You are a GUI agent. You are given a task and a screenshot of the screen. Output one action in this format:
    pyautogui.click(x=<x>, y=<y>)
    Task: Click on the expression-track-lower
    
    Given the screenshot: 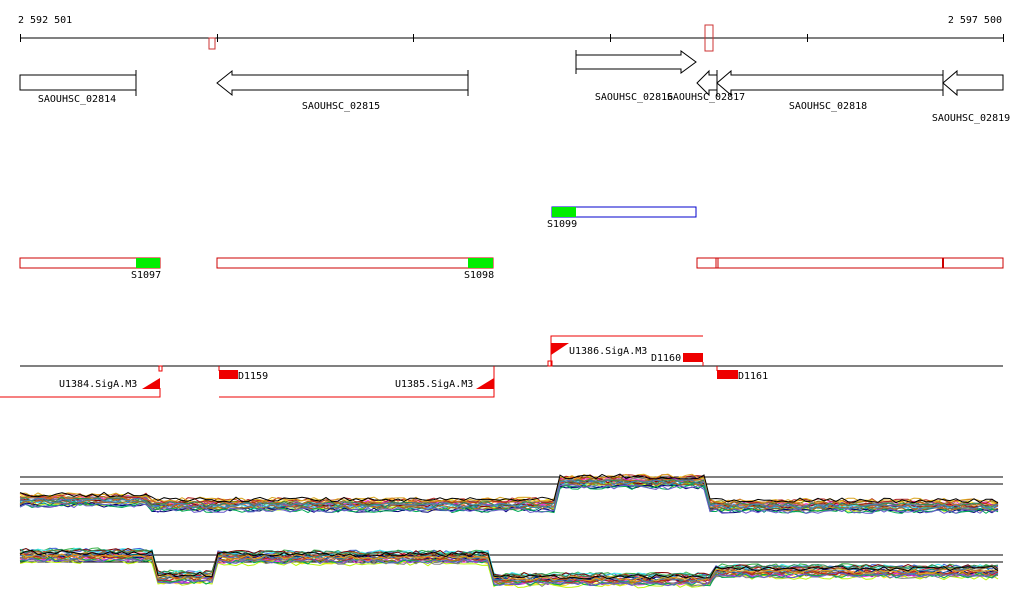 What is the action you would take?
    pyautogui.click(x=511, y=568)
    